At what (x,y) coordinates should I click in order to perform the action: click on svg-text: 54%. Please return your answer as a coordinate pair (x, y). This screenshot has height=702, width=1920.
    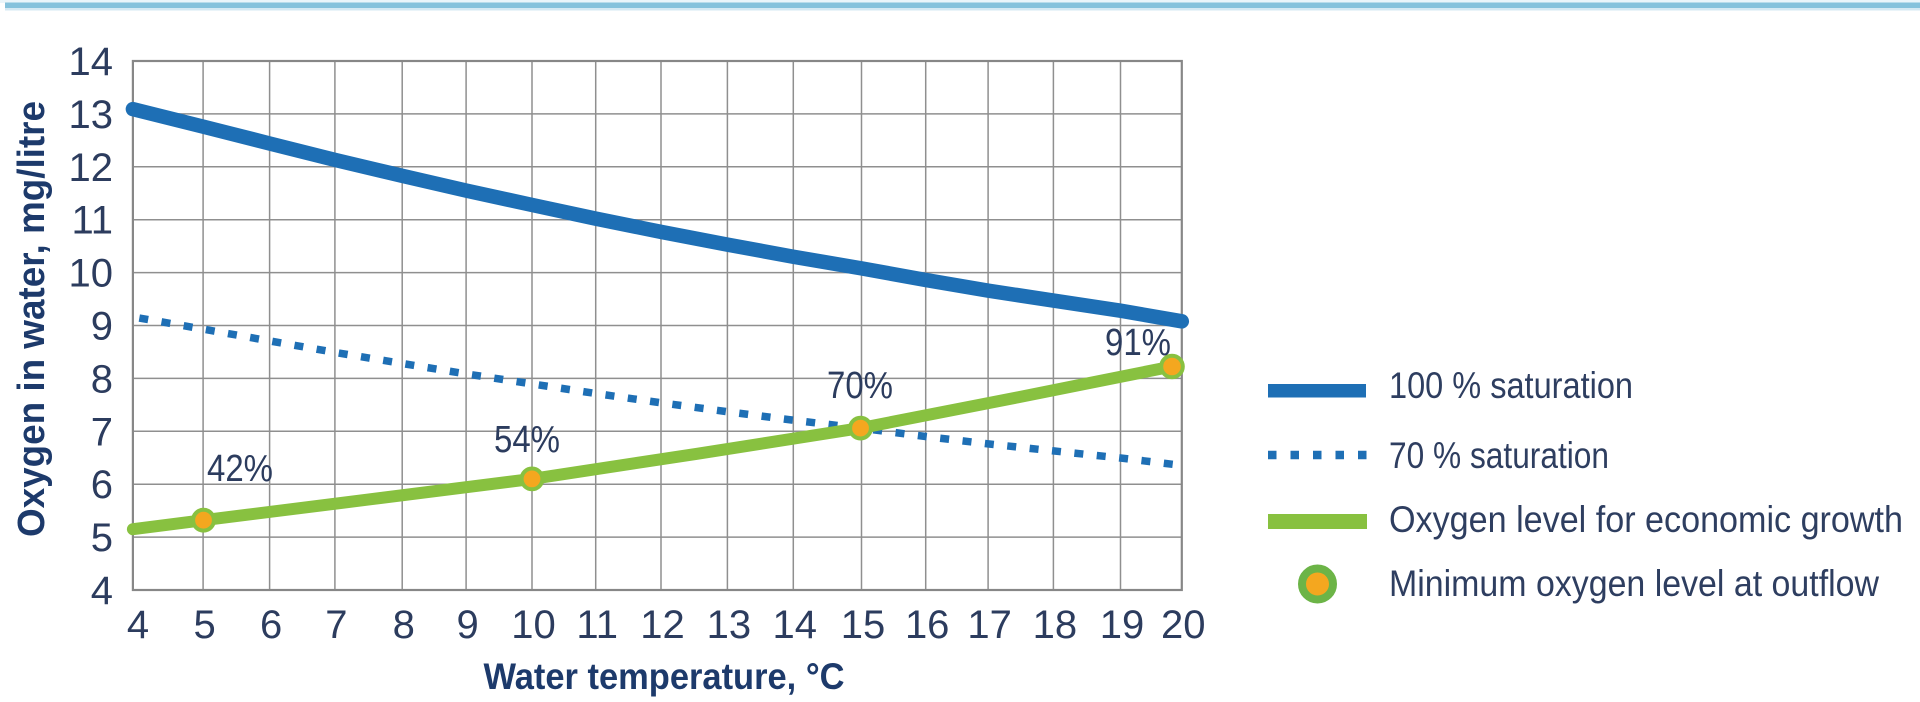
    Looking at the image, I should click on (527, 440).